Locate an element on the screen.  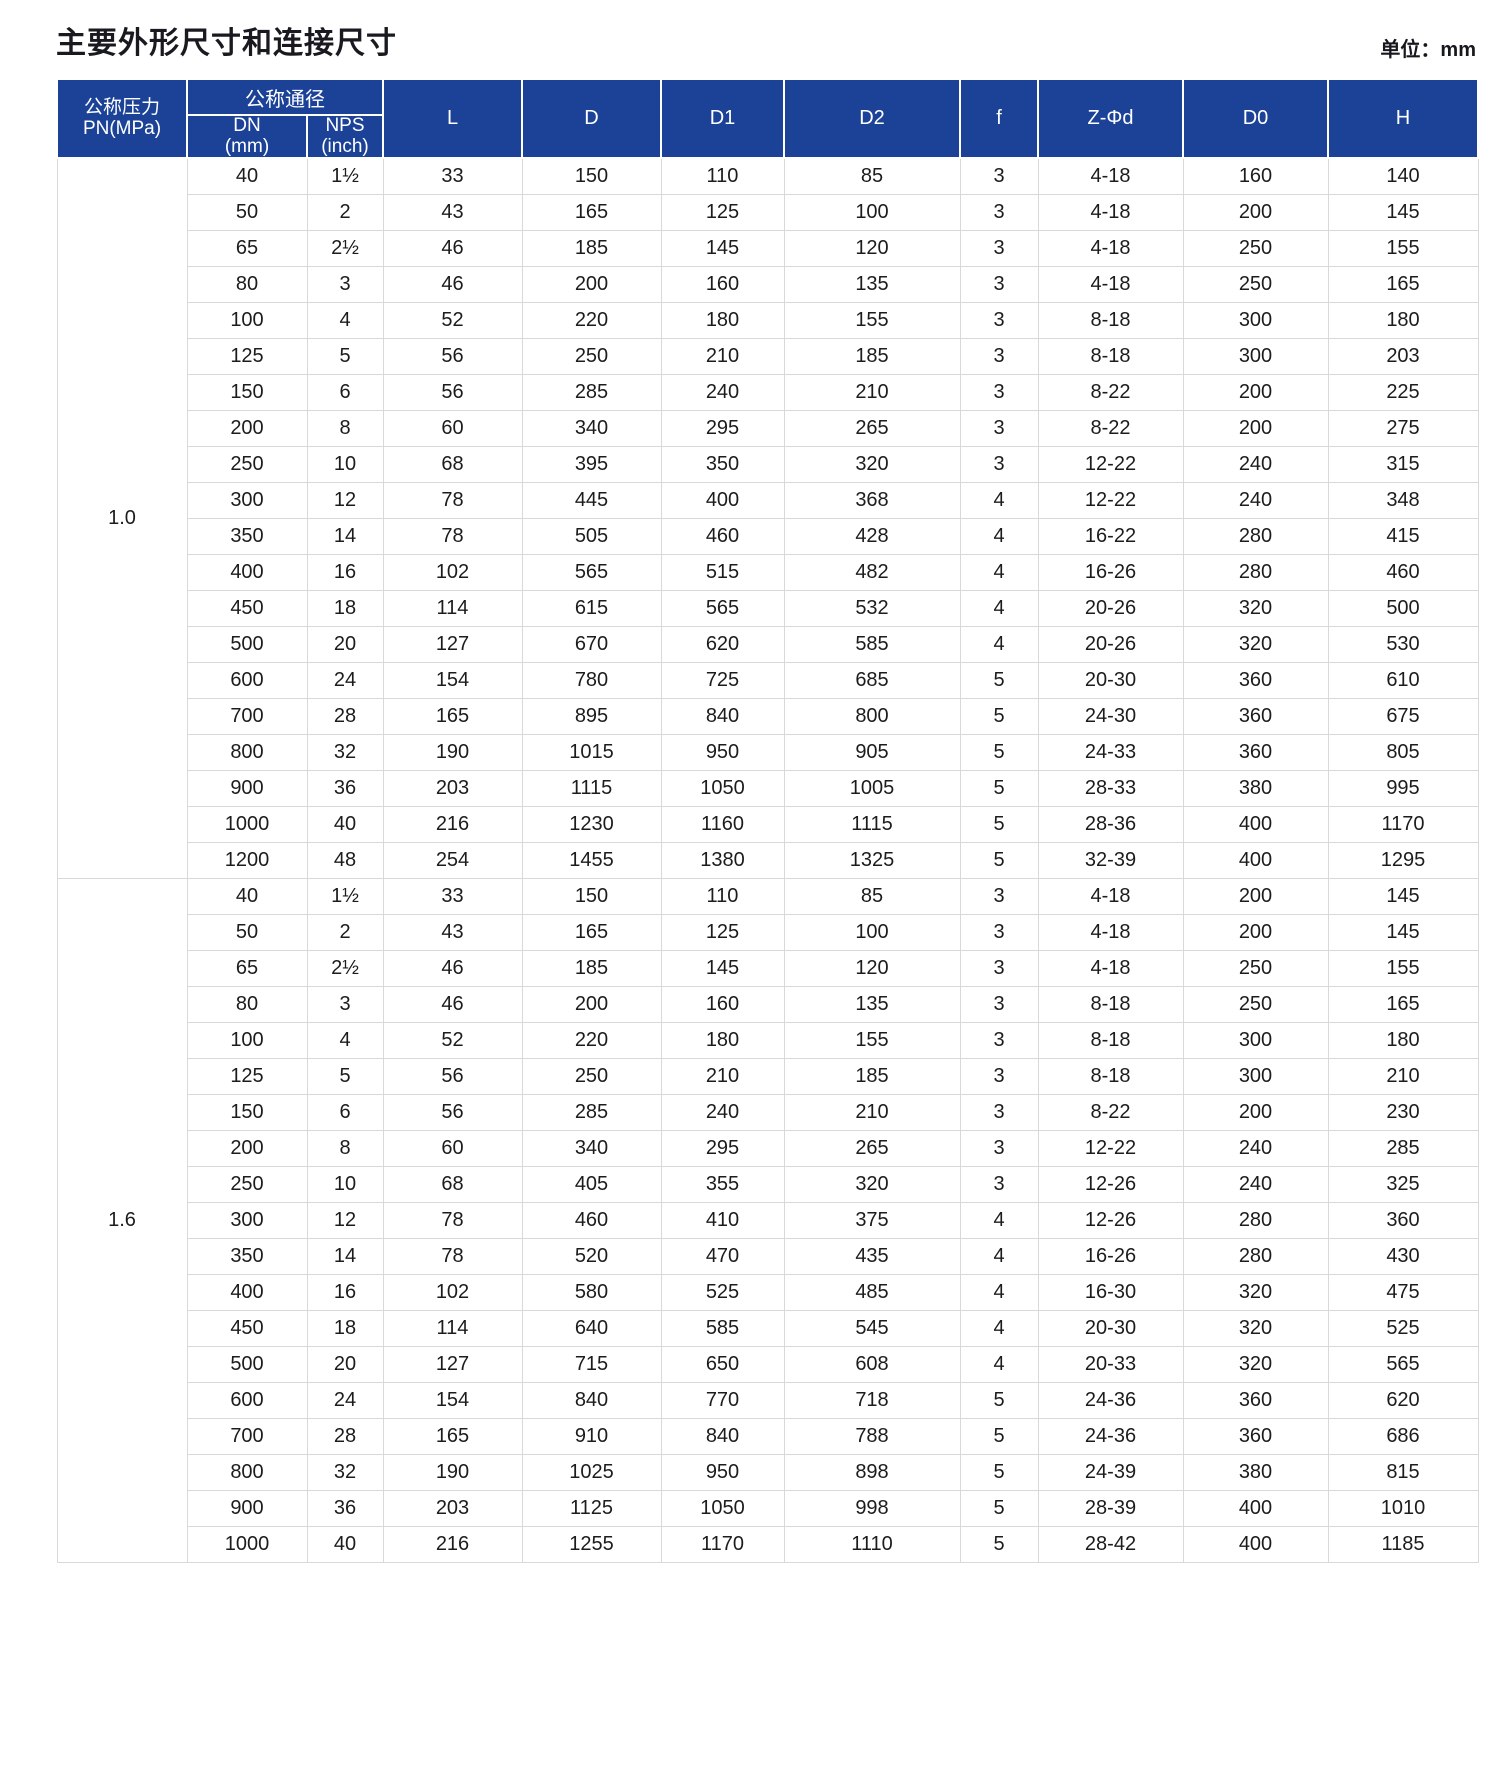
cell-9: 145 is located at coordinates (1403, 896).